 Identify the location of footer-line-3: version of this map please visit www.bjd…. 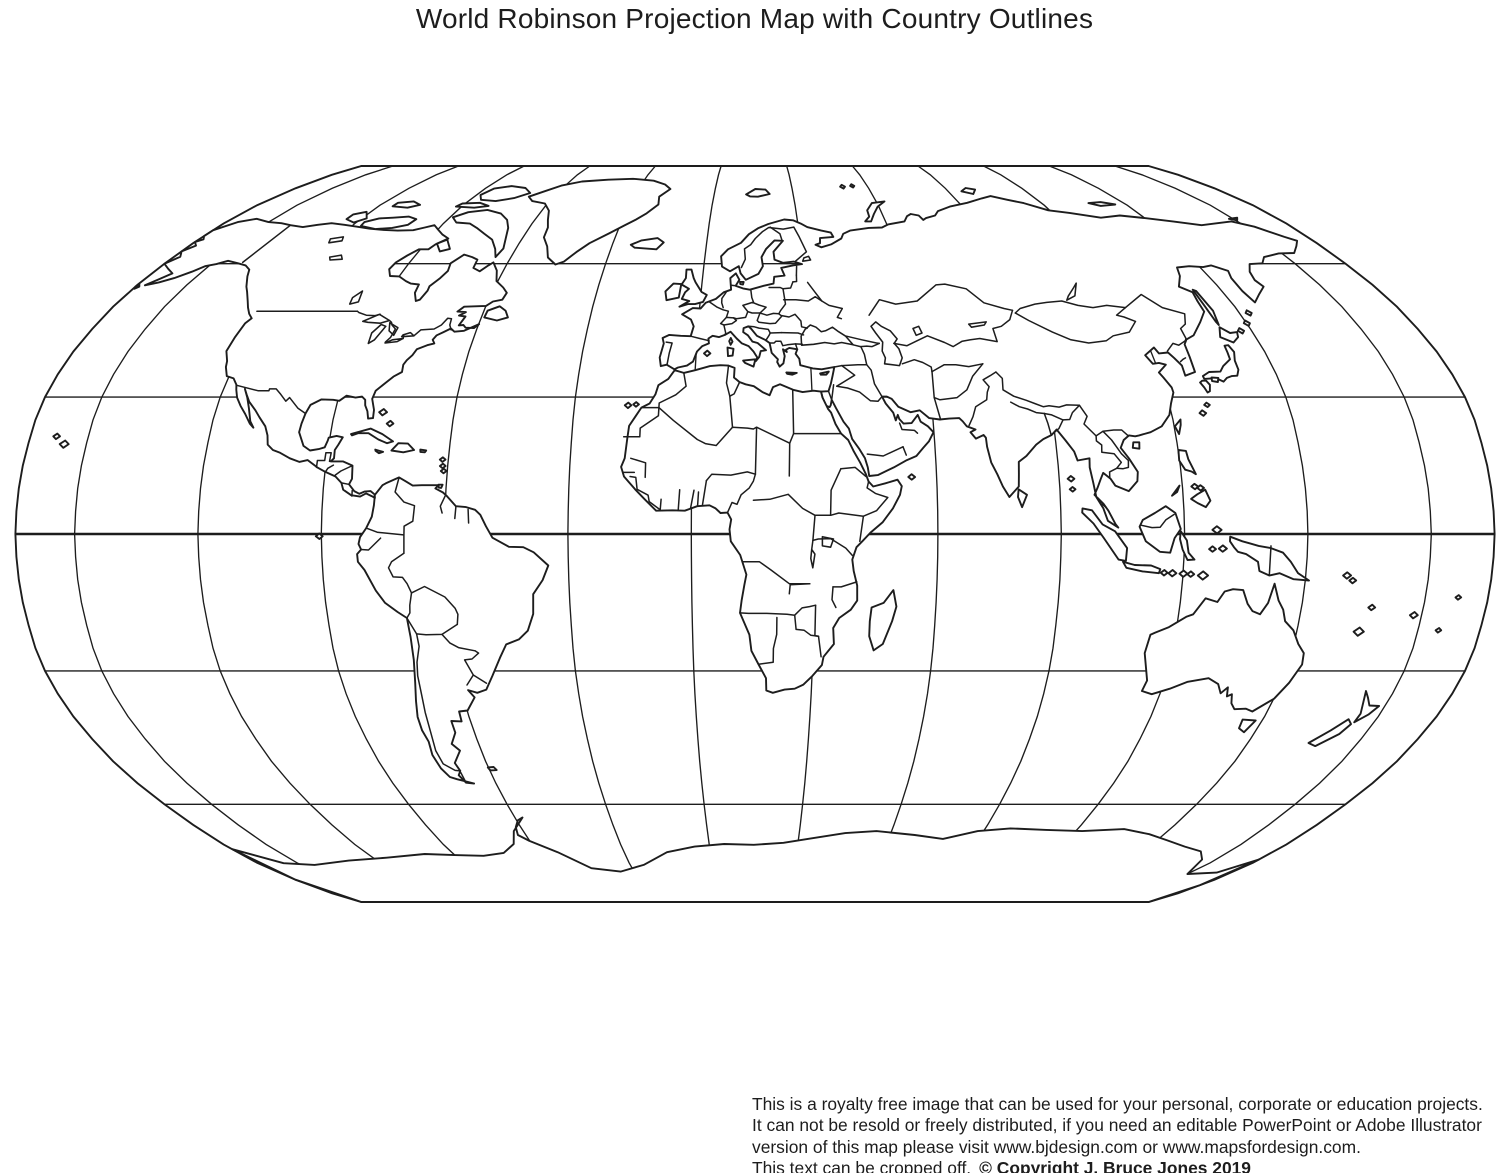
(1056, 1146).